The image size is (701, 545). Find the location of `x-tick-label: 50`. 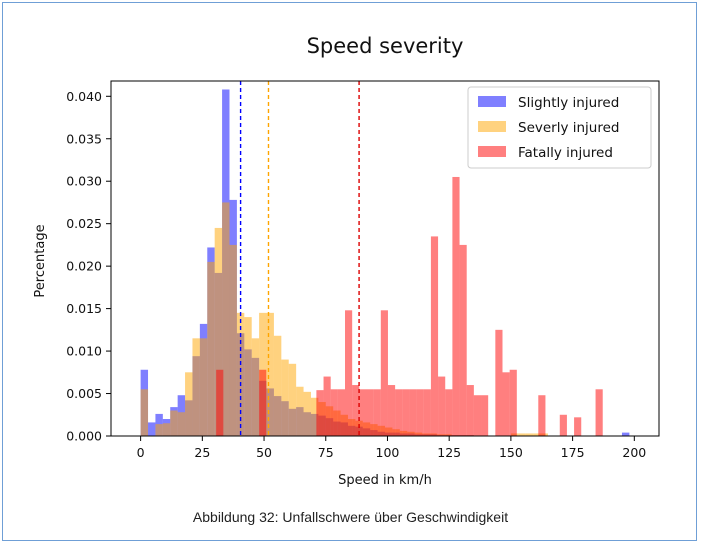

x-tick-label: 50 is located at coordinates (264, 452).